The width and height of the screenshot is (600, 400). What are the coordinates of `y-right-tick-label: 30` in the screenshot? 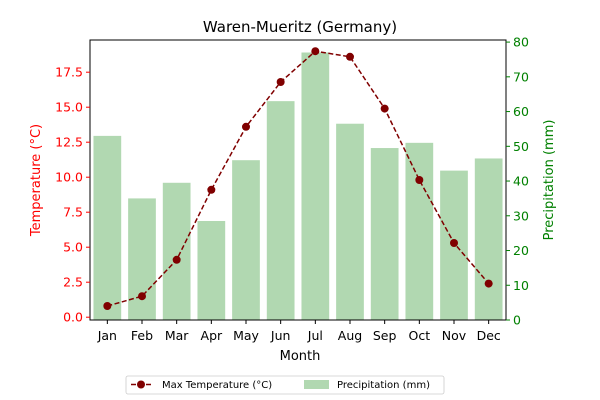 It's located at (521, 215).